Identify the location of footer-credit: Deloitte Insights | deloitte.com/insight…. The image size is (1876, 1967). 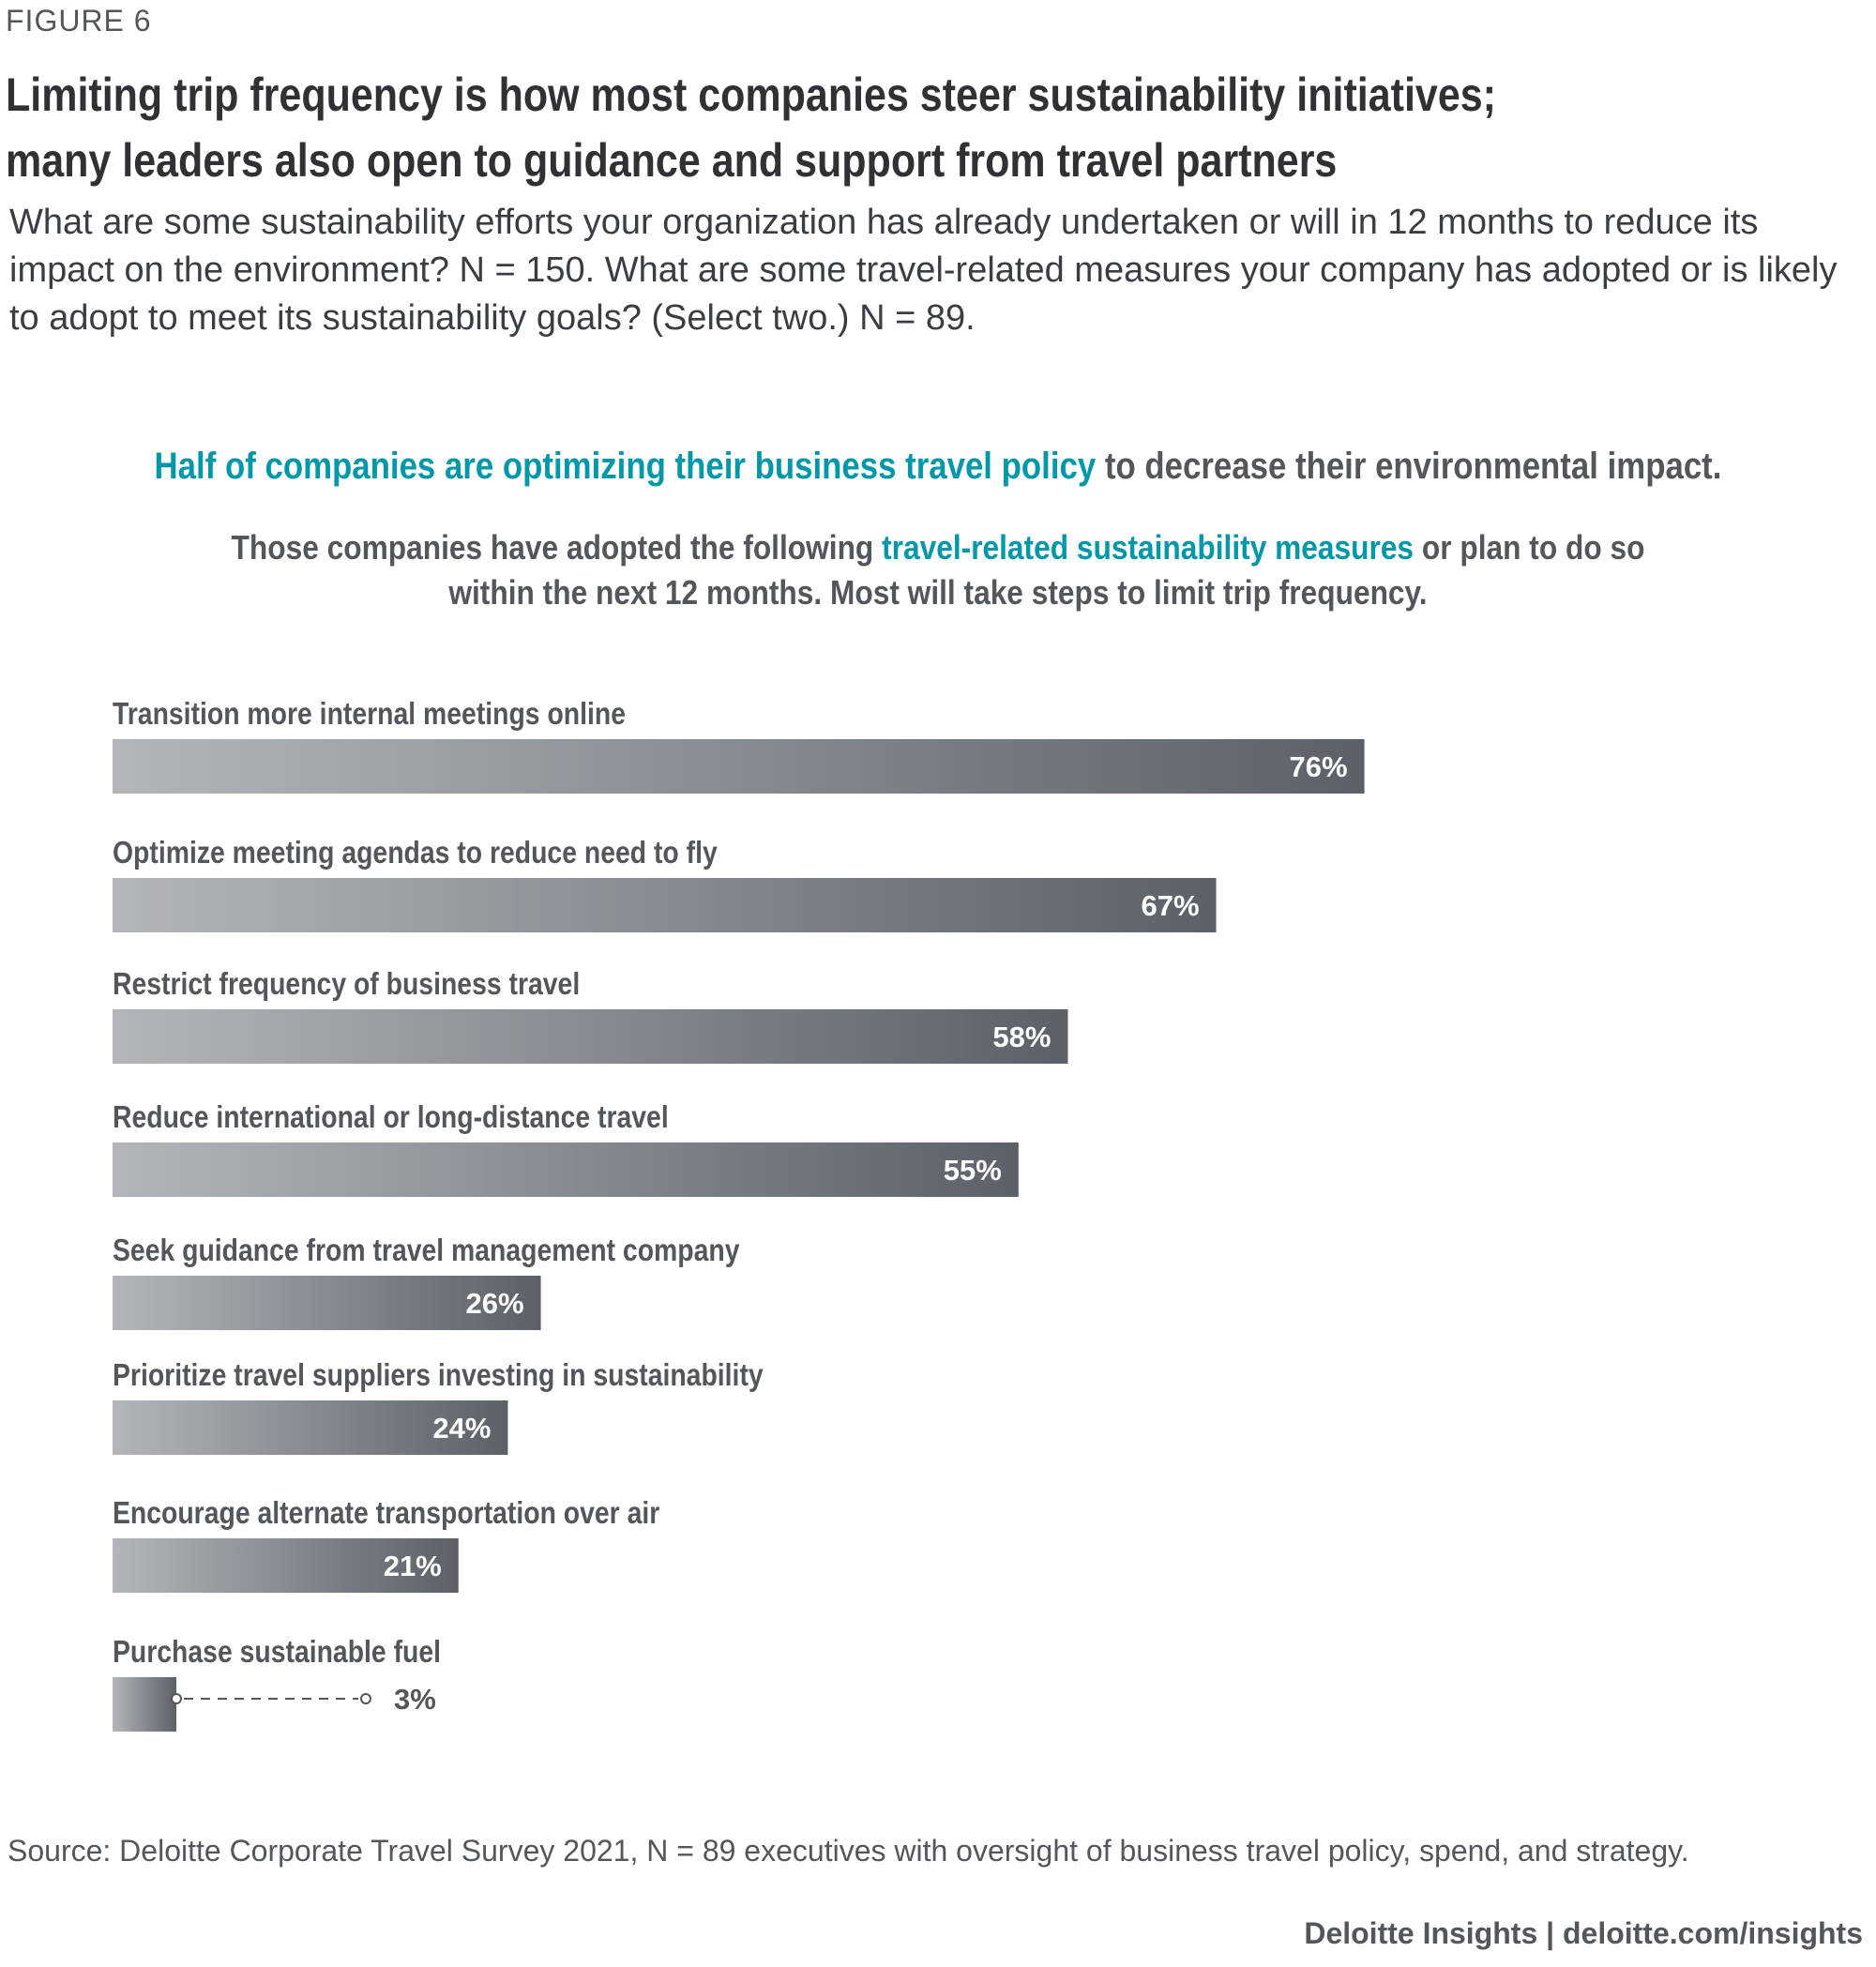
(1583, 1933).